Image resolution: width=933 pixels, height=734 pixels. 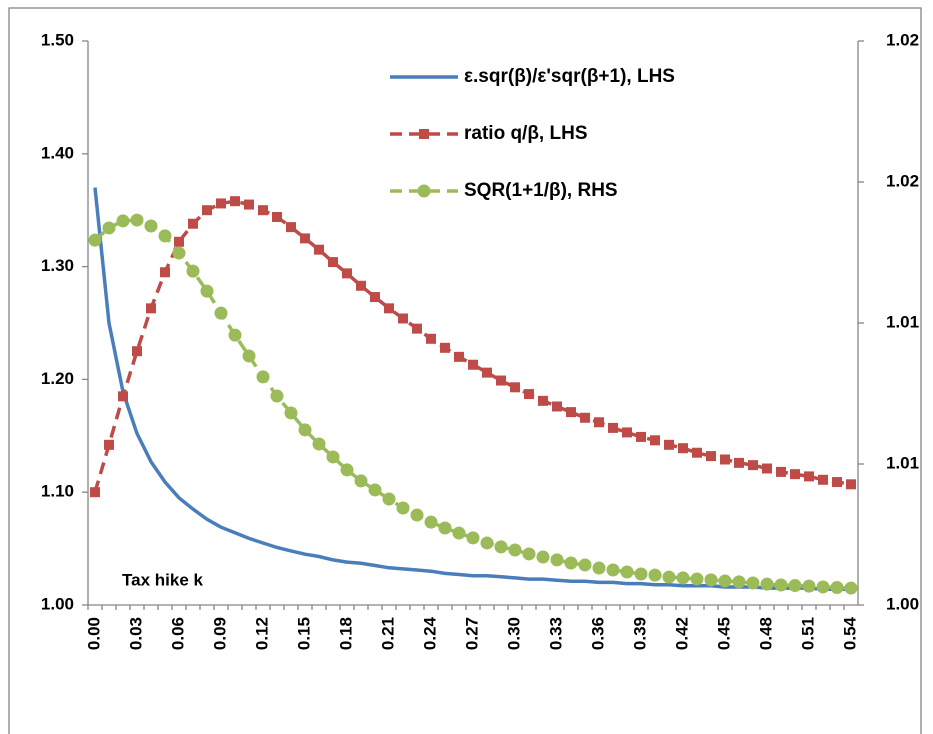 I want to click on x-tick-label: 0.45, so click(x=723, y=633).